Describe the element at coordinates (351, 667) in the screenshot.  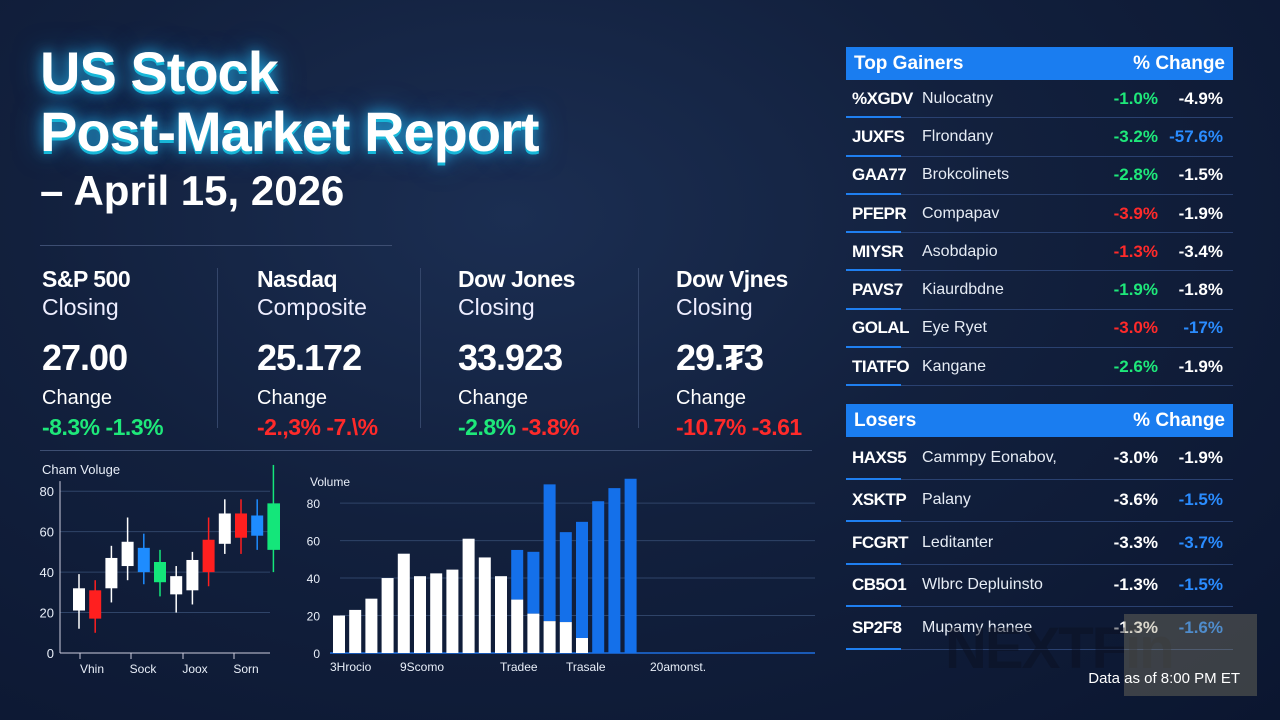
I see `x-tick-label: 3Hrocio` at that location.